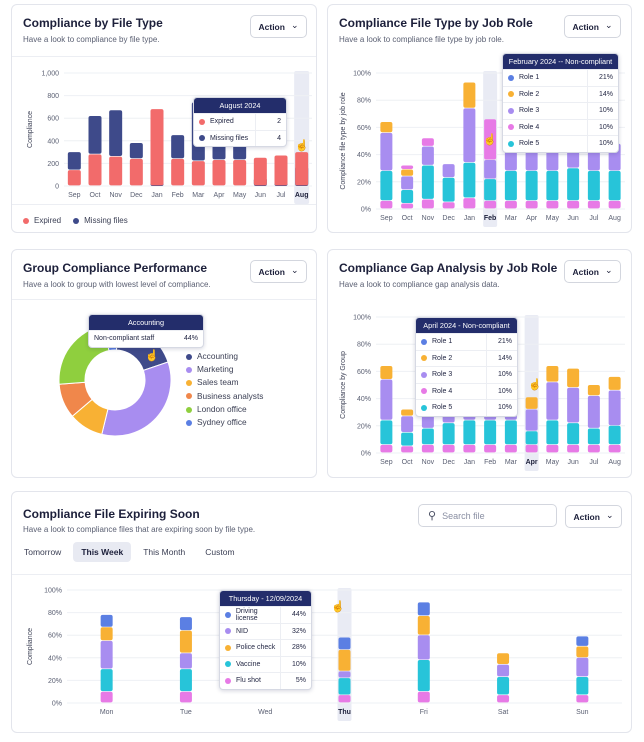  Describe the element at coordinates (115, 380) in the screenshot. I see `group-donut-chart` at that location.